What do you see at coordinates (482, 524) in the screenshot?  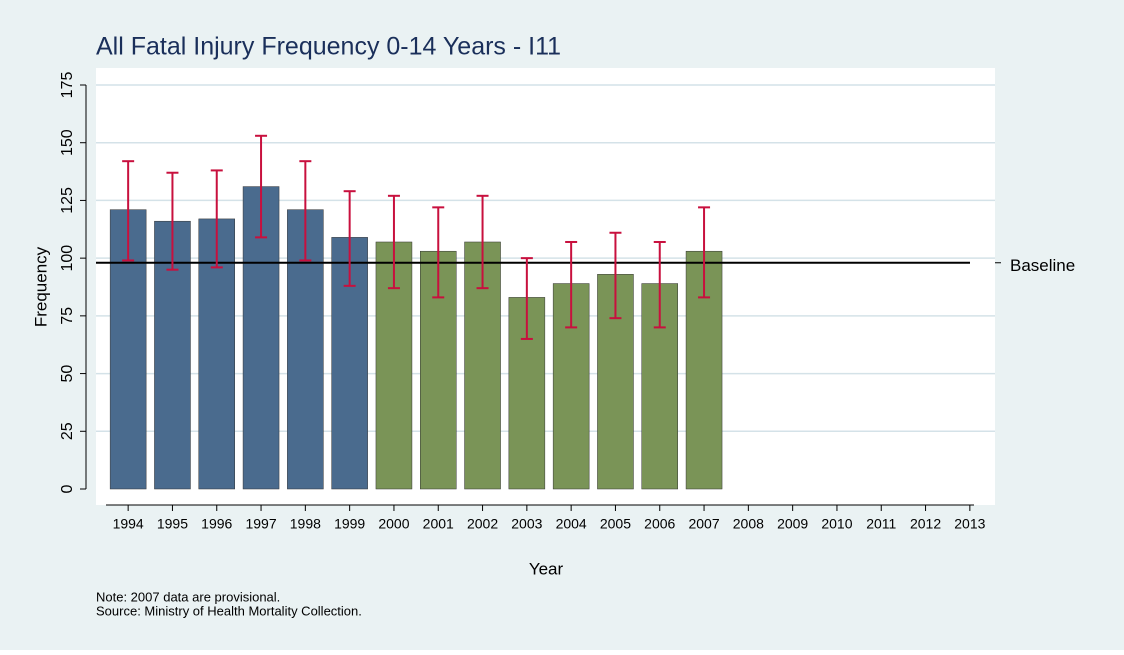 I see `x-tick-label: 2002` at bounding box center [482, 524].